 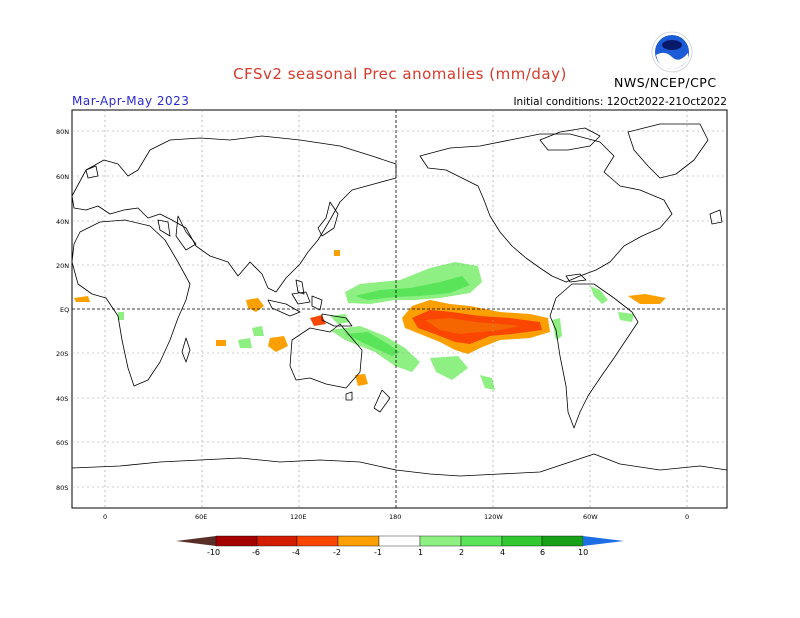 What do you see at coordinates (594, 356) in the screenshot?
I see `coastline-south-america` at bounding box center [594, 356].